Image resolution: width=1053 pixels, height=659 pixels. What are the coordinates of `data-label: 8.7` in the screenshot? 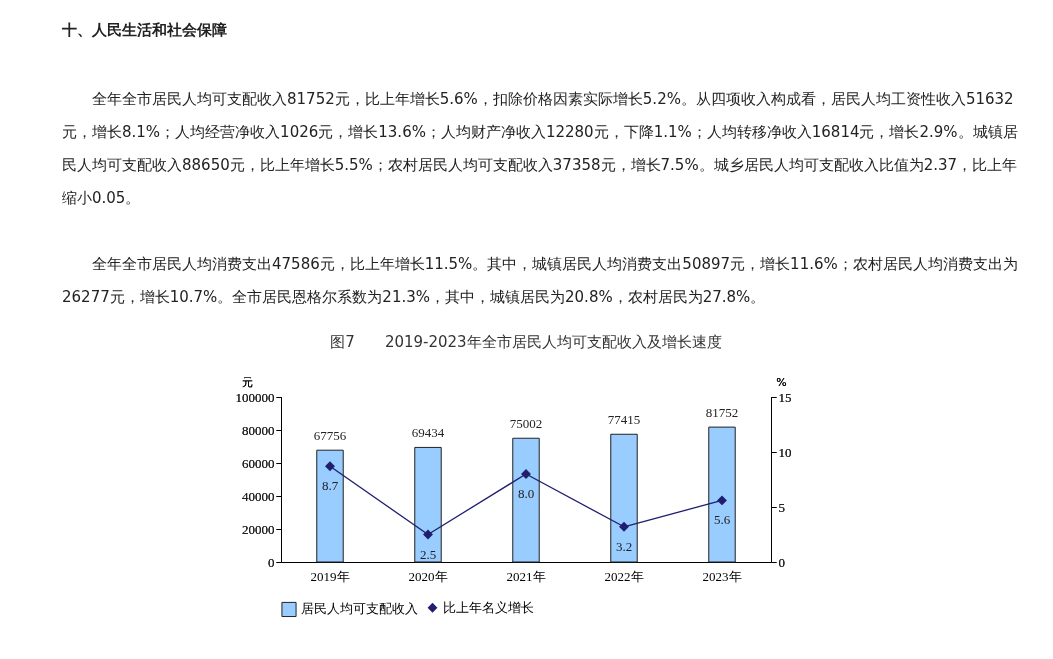 It's located at (330, 486).